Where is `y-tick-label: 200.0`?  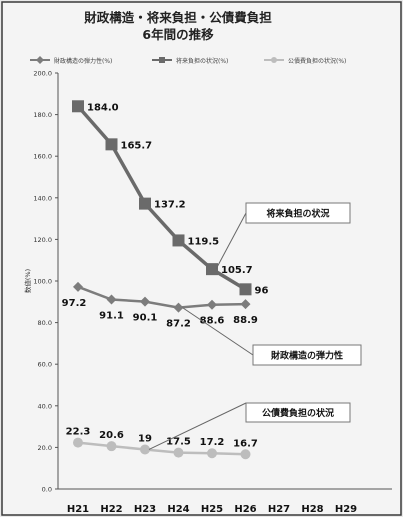 y-tick-label: 200.0 is located at coordinates (42, 74).